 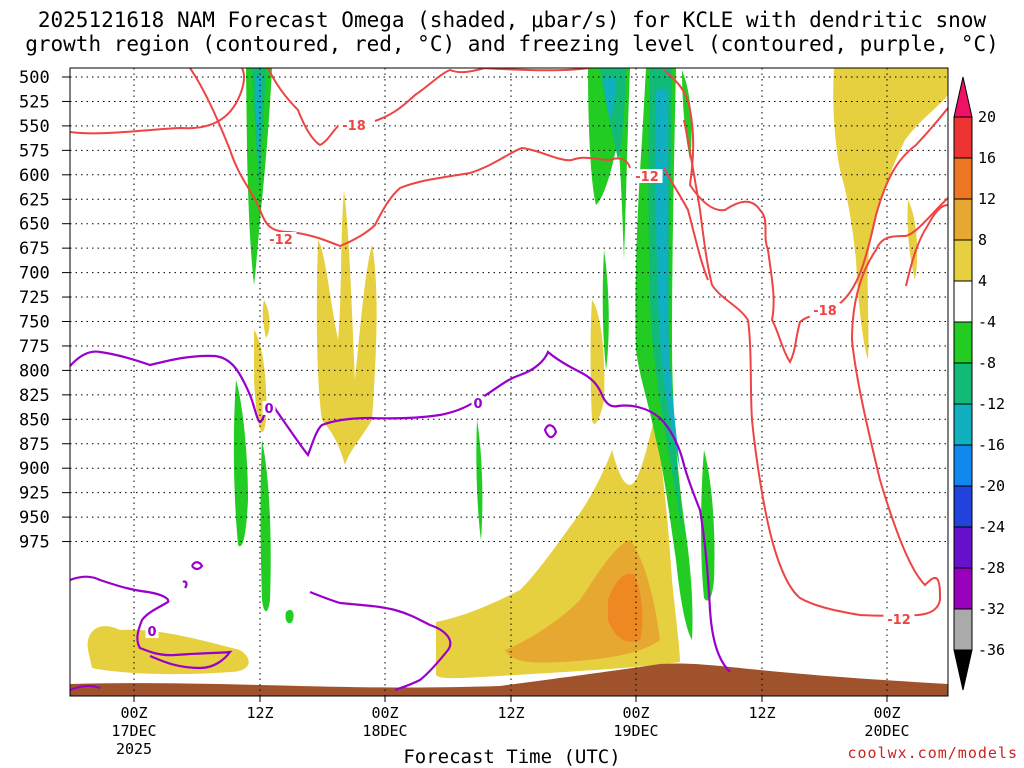 What do you see at coordinates (892, 206) in the screenshot?
I see `dgz-contour-minus18-right` at bounding box center [892, 206].